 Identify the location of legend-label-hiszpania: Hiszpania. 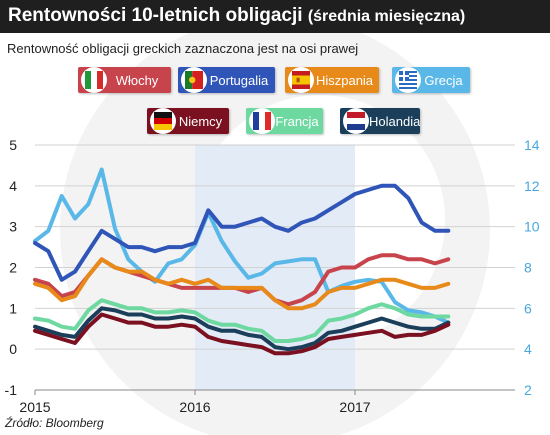
(344, 80).